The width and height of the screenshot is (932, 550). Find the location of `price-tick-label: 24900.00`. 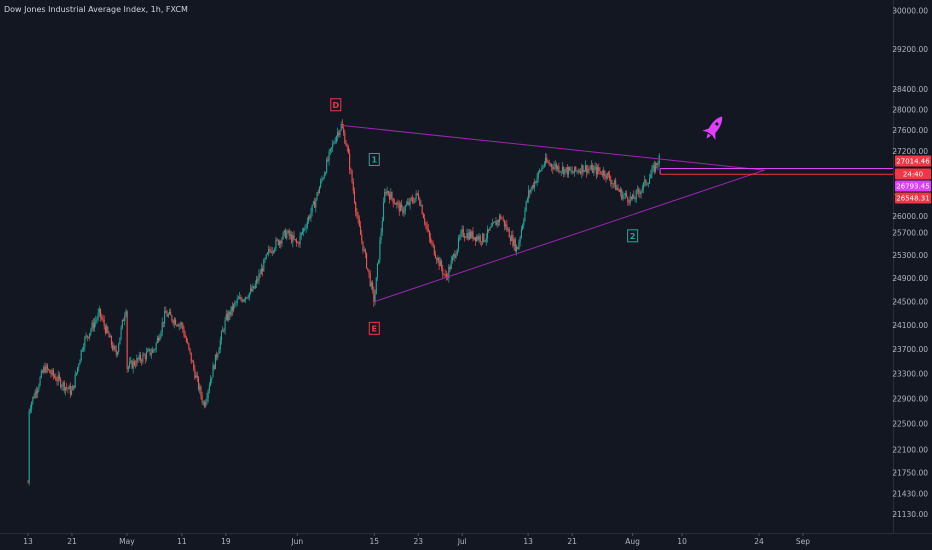

price-tick-label: 24900.00 is located at coordinates (910, 278).